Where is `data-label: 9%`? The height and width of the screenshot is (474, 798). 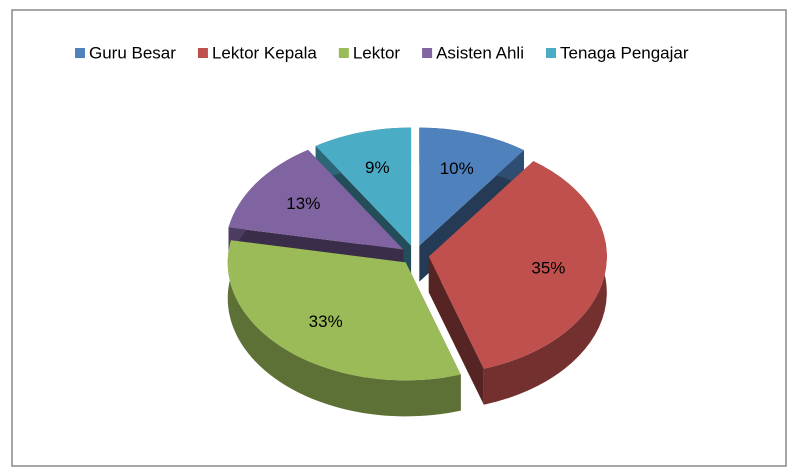
data-label: 9% is located at coordinates (377, 167).